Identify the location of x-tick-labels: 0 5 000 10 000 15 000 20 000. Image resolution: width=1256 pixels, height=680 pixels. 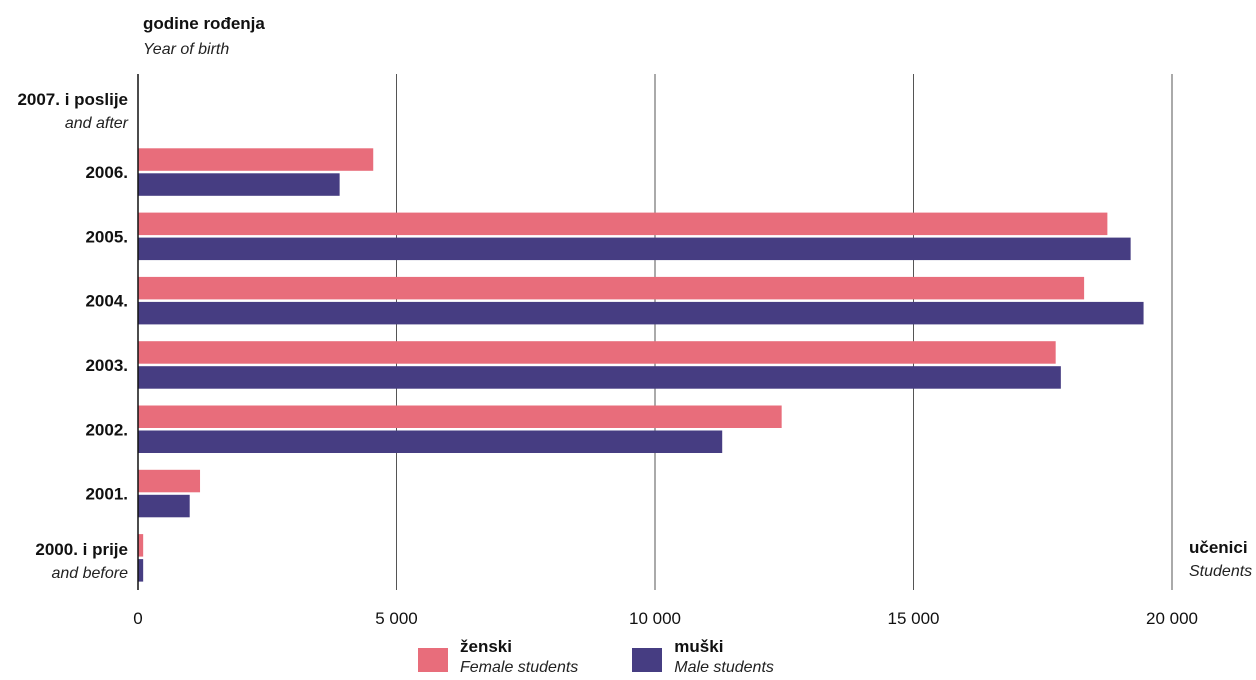
(665, 618).